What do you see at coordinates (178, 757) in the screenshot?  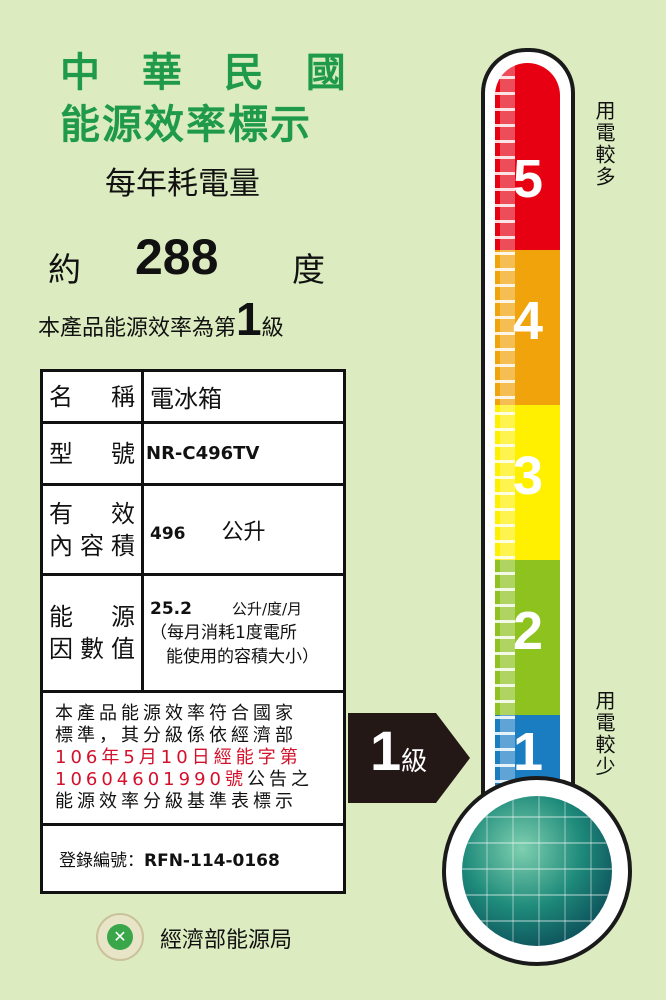 I see `standard-line-3: 106年5月10日經能字第` at bounding box center [178, 757].